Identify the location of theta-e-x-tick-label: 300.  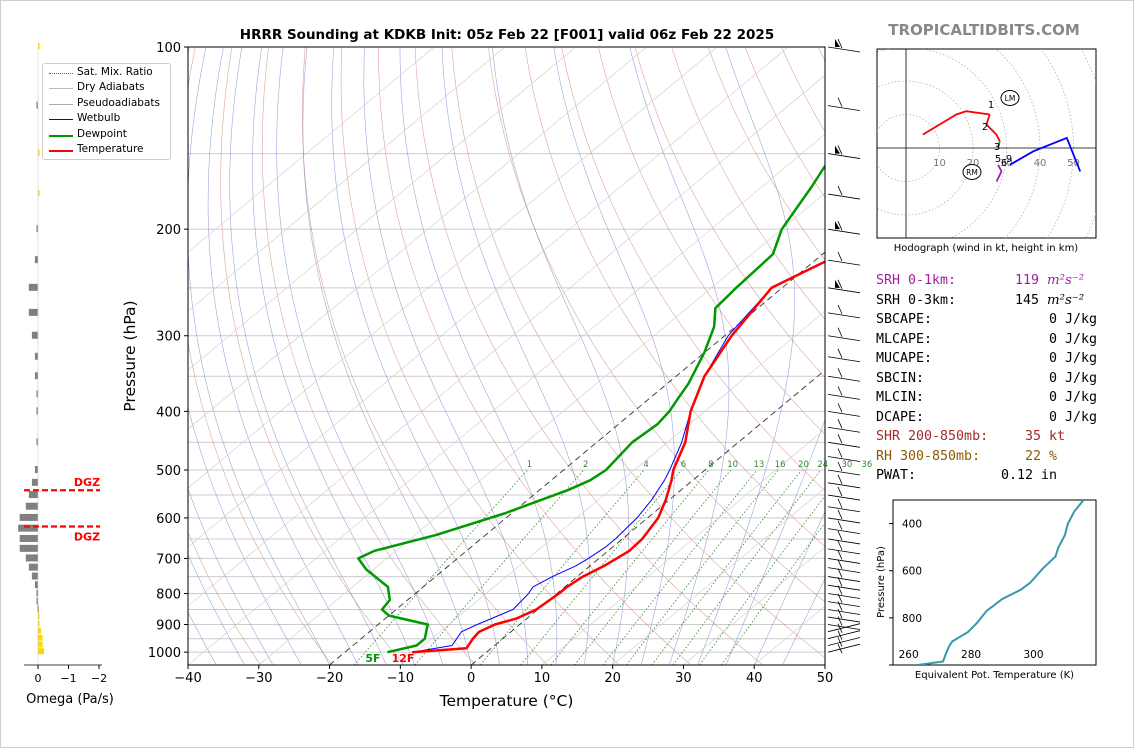
(1034, 655).